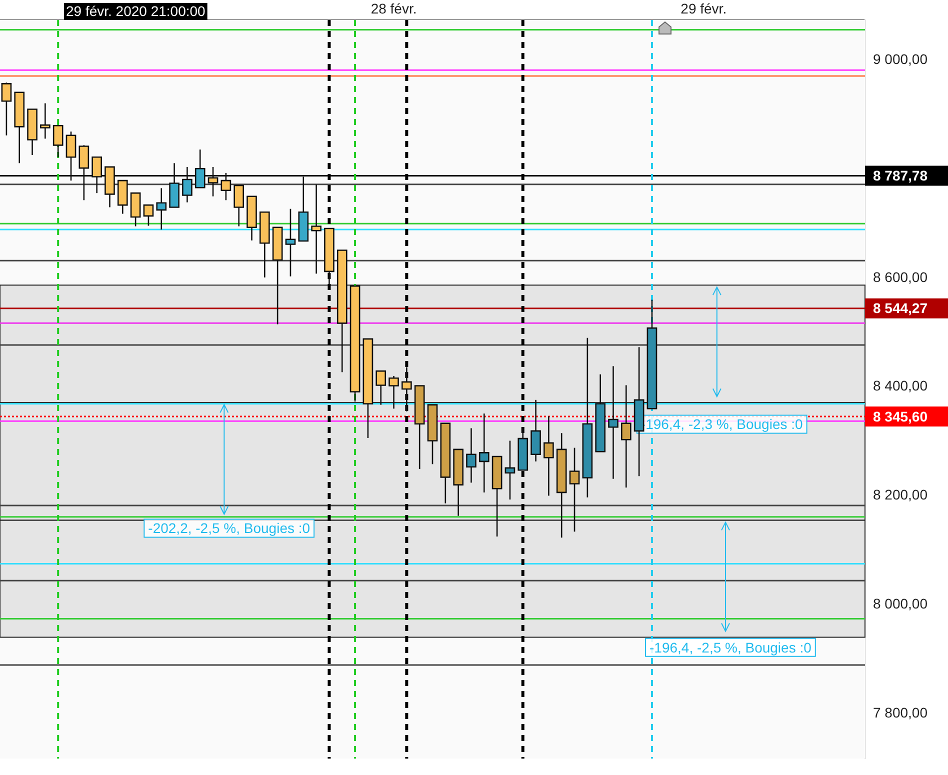  What do you see at coordinates (900, 386) in the screenshot?
I see `y-tick-label: 8 400,00` at bounding box center [900, 386].